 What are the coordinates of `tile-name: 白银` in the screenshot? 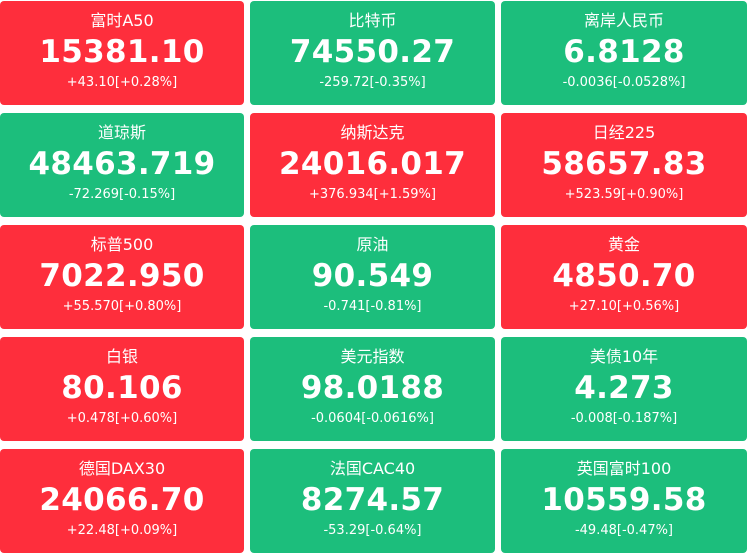 It's located at (121, 356).